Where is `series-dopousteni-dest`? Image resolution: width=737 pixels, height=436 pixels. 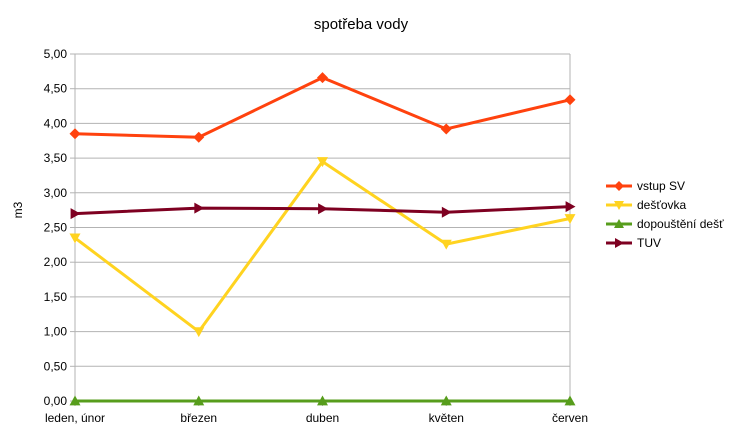 series-dopousteni-dest is located at coordinates (322, 400).